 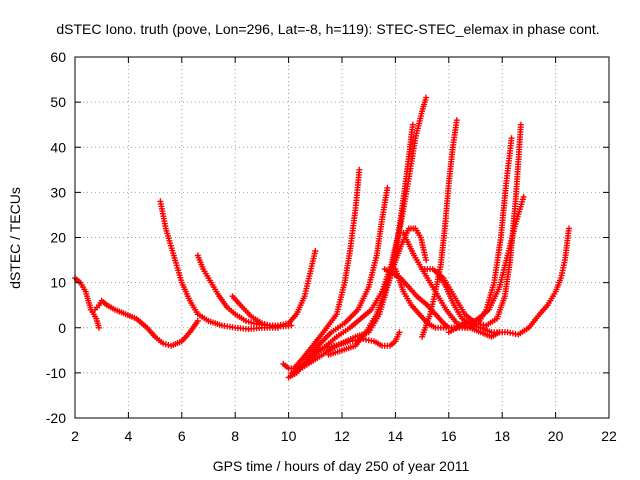 What do you see at coordinates (502, 436) in the screenshot?
I see `x-tick-label: 18` at bounding box center [502, 436].